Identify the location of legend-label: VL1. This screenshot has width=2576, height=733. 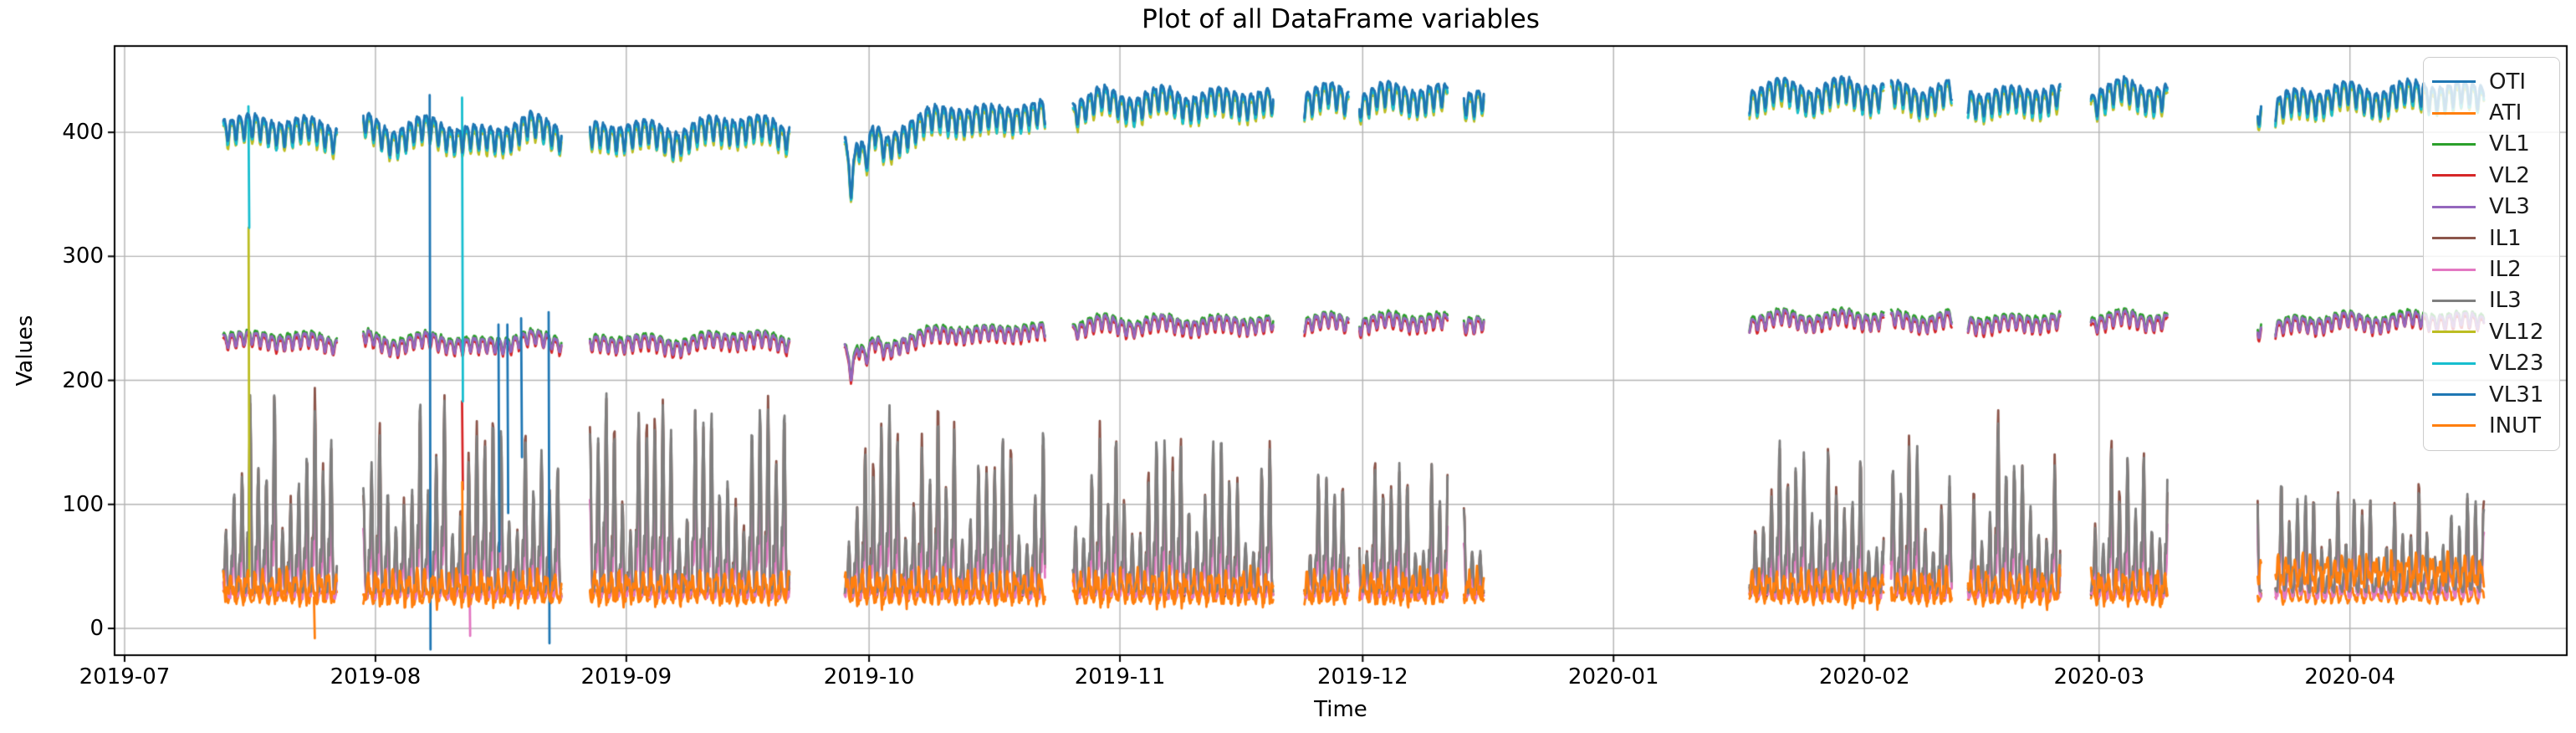
(2509, 144).